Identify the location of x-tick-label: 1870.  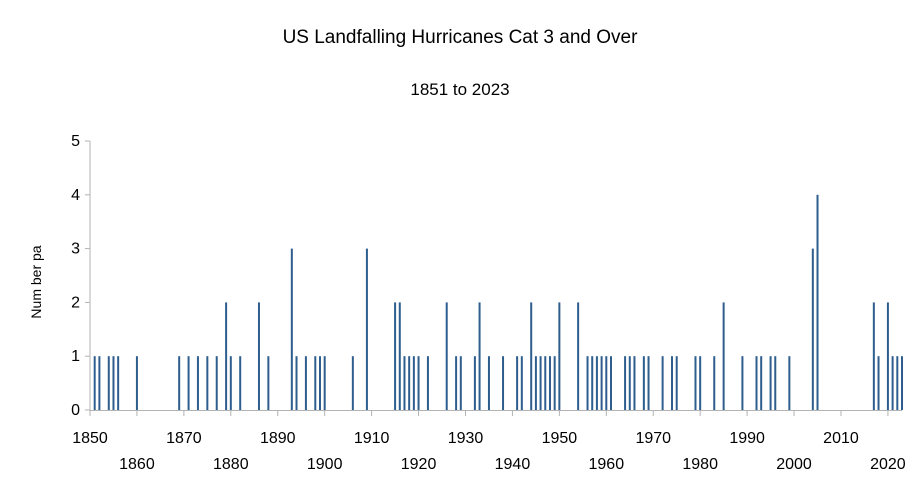
(184, 438).